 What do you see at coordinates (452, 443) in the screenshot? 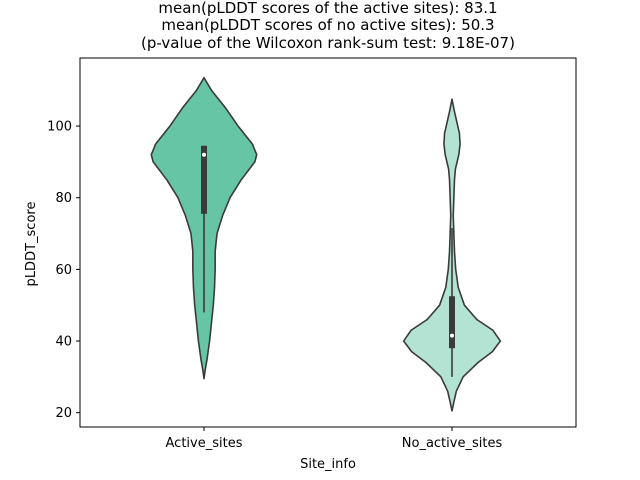
I see `x-tick-label: No_active_sites` at bounding box center [452, 443].